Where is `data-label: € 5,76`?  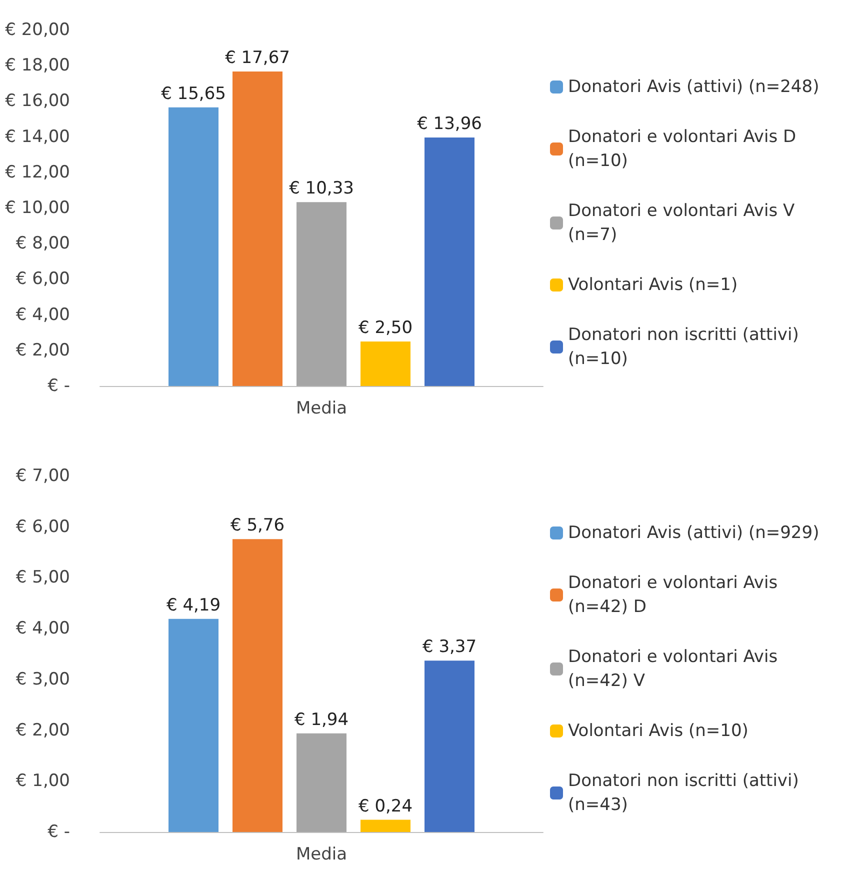
data-label: € 5,76 is located at coordinates (257, 526).